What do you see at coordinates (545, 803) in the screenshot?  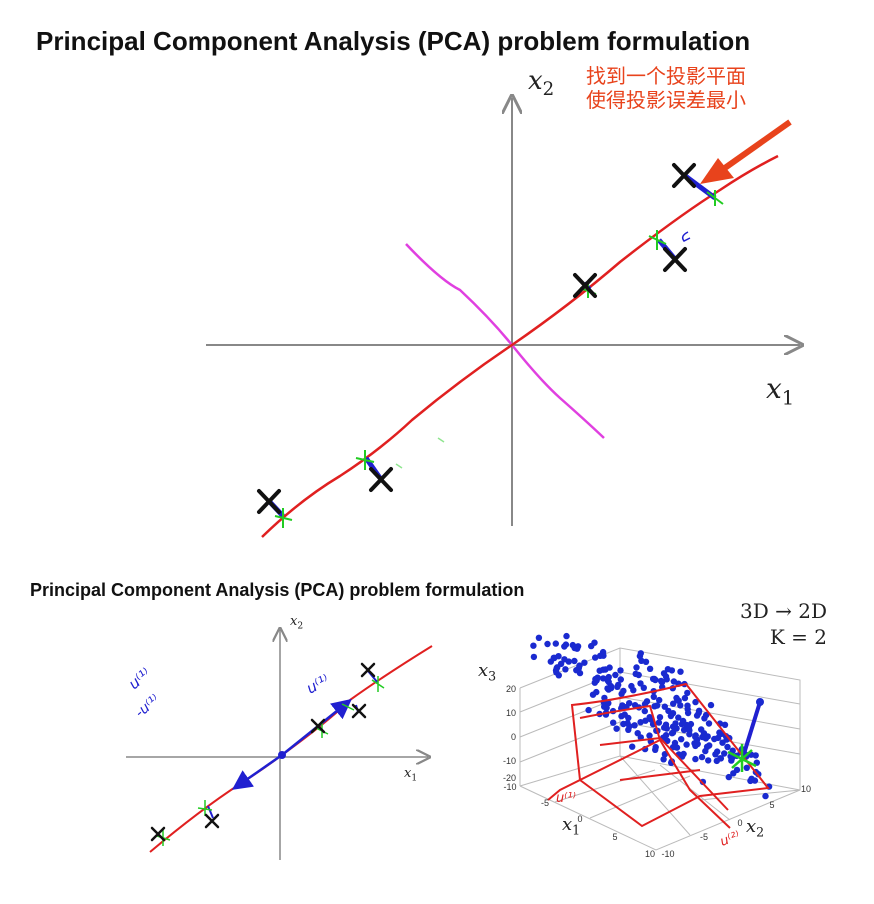 I see `x1-tick: -5` at bounding box center [545, 803].